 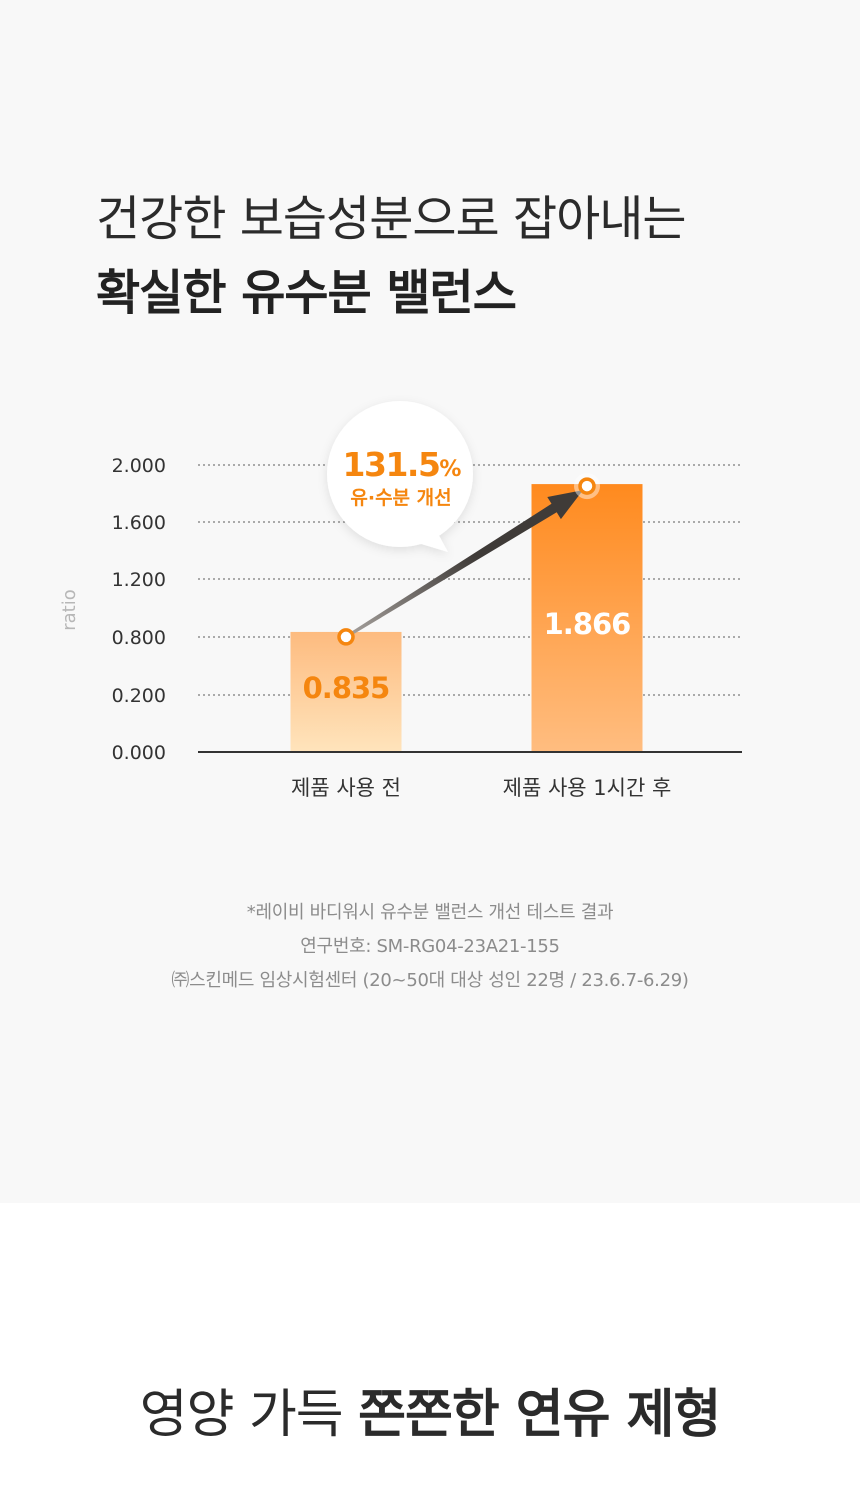 I want to click on y-axis-label: ratio, so click(x=69, y=610).